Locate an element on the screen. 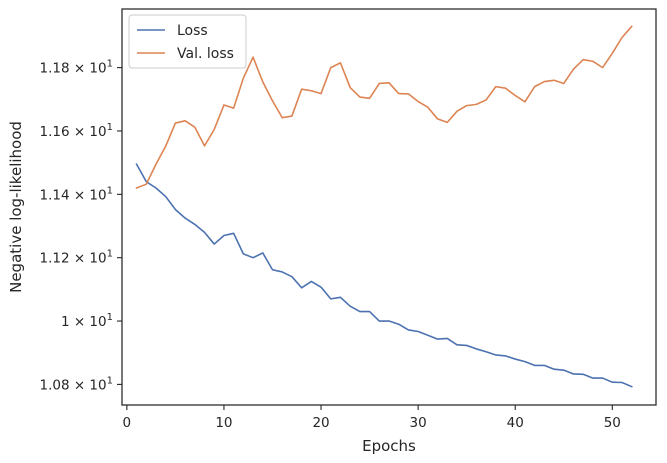 This screenshot has height=463, width=667. y-tick-label: 1.14 × 10¹ is located at coordinates (76, 194).